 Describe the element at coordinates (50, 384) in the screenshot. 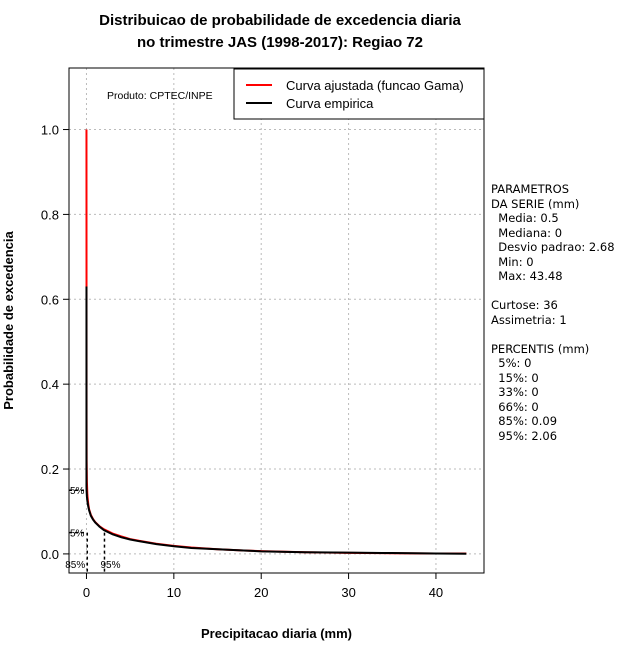

I see `y-tick-label: 0.4` at that location.